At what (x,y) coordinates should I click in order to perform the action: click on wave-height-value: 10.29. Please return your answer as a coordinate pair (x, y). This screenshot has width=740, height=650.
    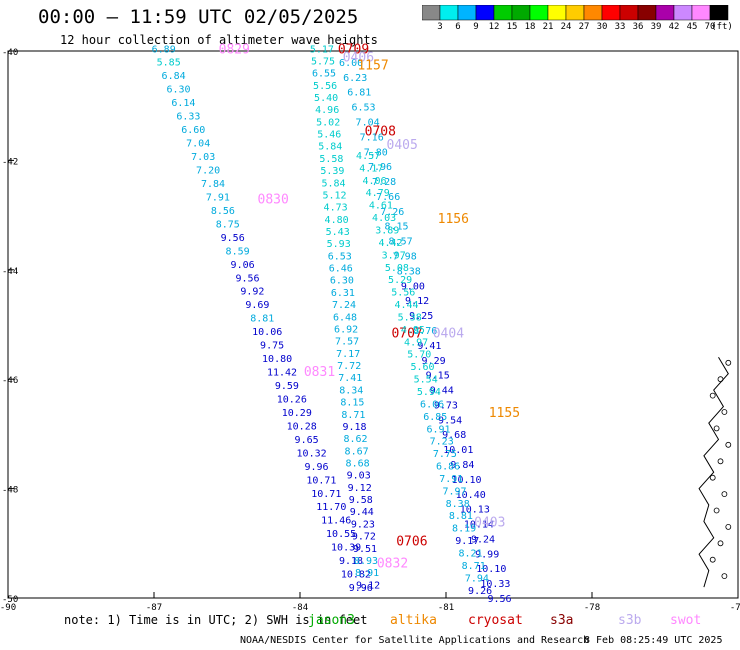
    Looking at the image, I should click on (297, 413).